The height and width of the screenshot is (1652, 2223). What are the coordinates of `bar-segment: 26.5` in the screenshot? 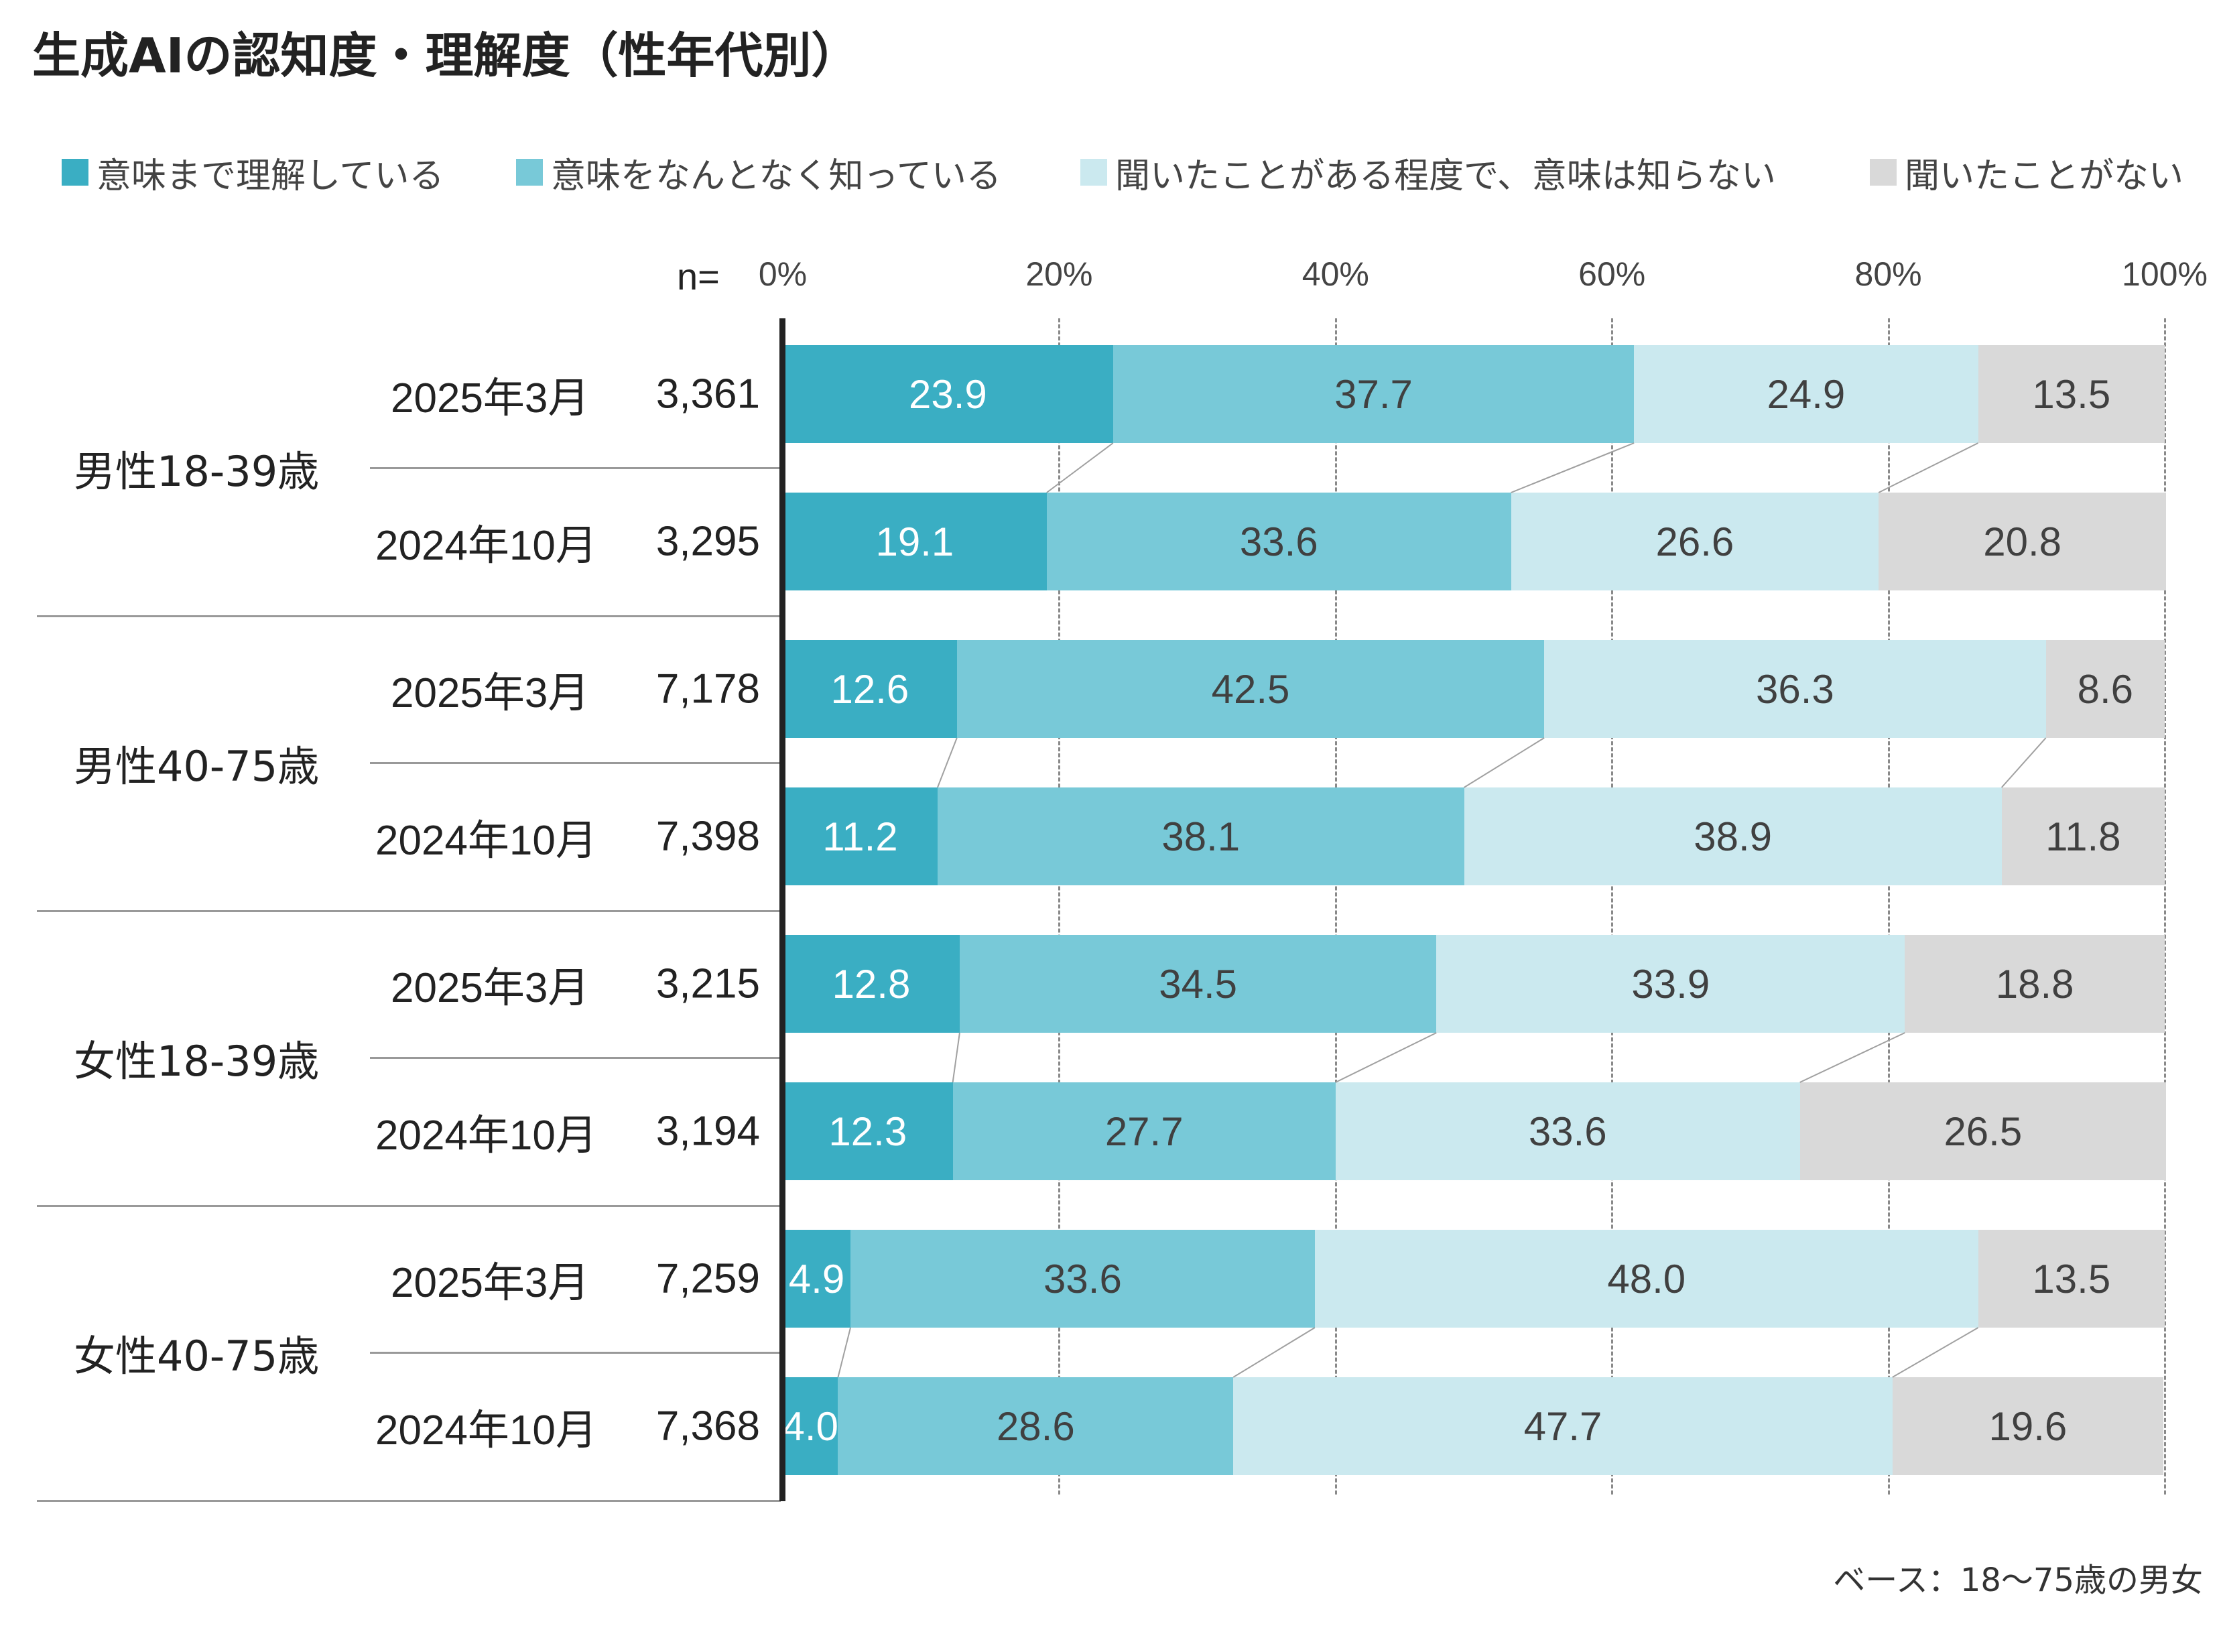 It's located at (1983, 1131).